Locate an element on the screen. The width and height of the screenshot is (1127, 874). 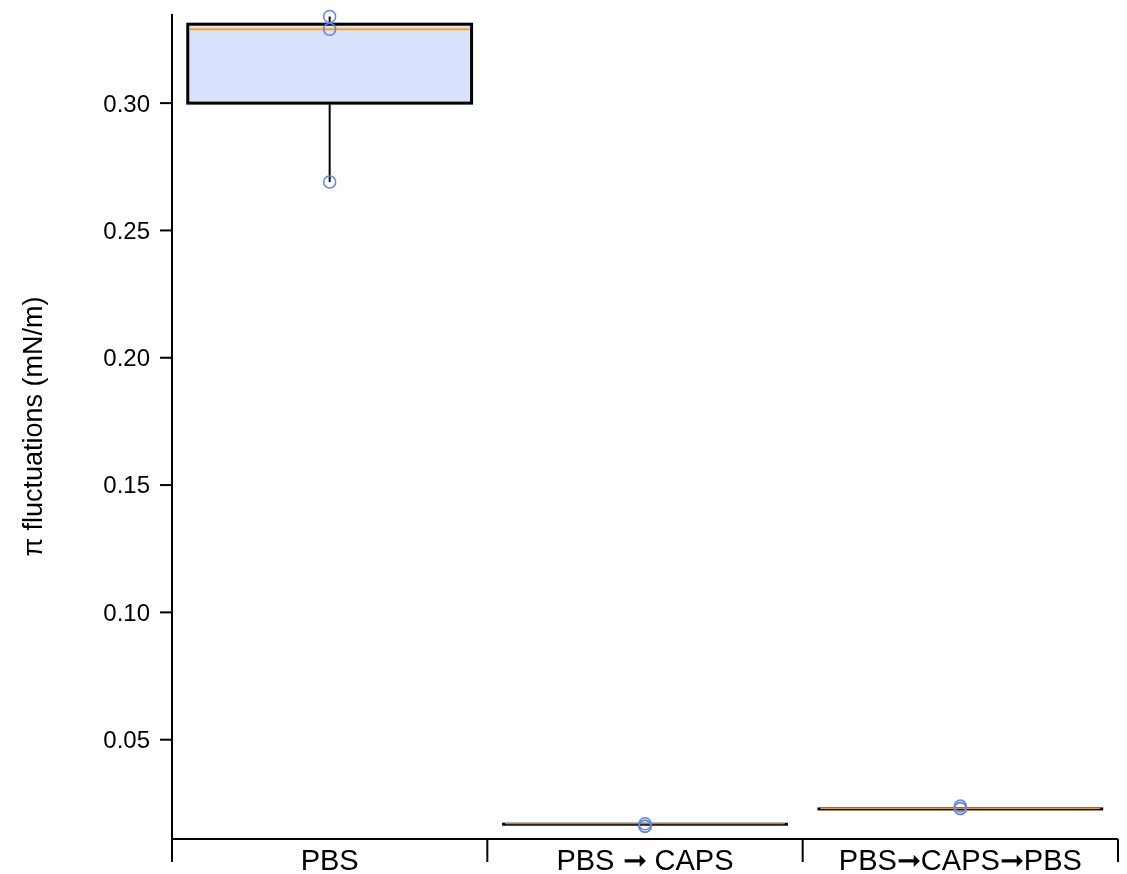
y-tick-label: 0.30 is located at coordinates (126, 103).